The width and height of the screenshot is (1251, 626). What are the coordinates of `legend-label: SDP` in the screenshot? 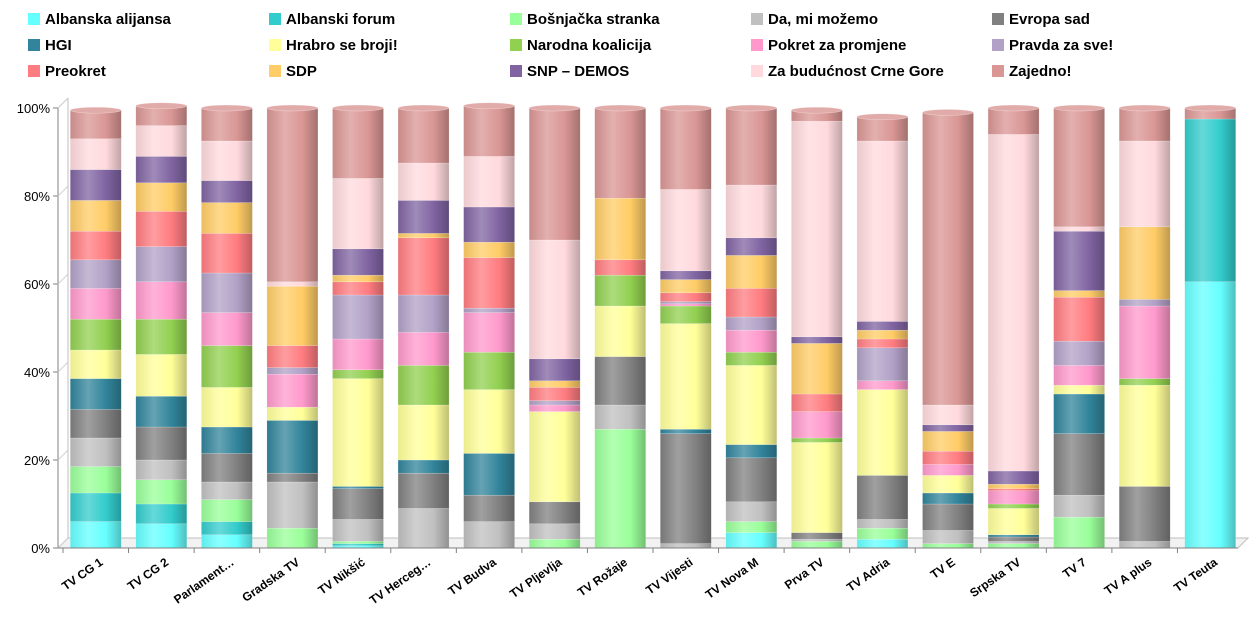 It's located at (301, 71).